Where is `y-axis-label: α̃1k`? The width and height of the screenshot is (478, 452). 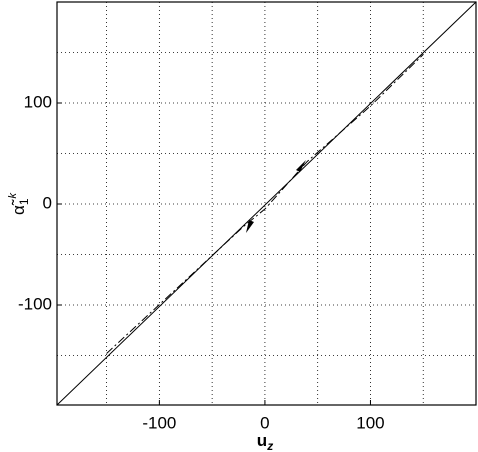
y-axis-label: α̃1k is located at coordinates (19, 203).